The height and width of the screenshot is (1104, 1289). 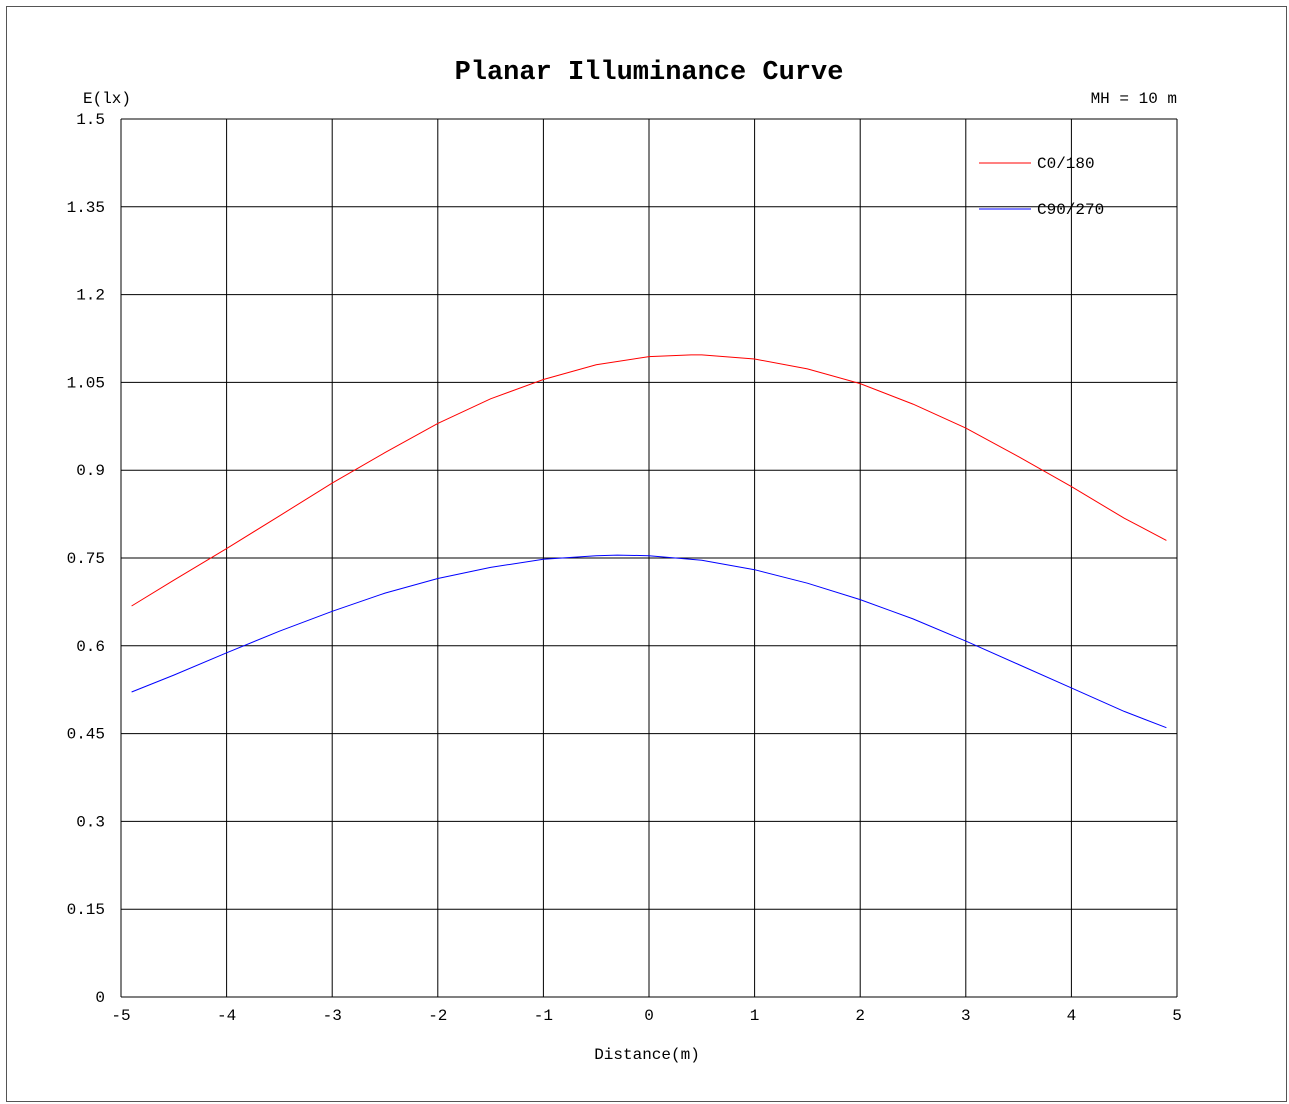 I want to click on y-tick-label: 0.45, so click(x=86, y=735).